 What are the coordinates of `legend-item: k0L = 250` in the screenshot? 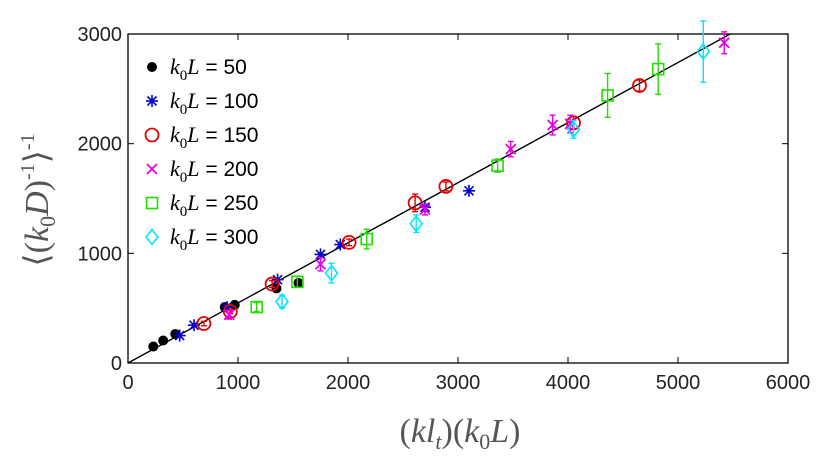 It's located at (202, 205).